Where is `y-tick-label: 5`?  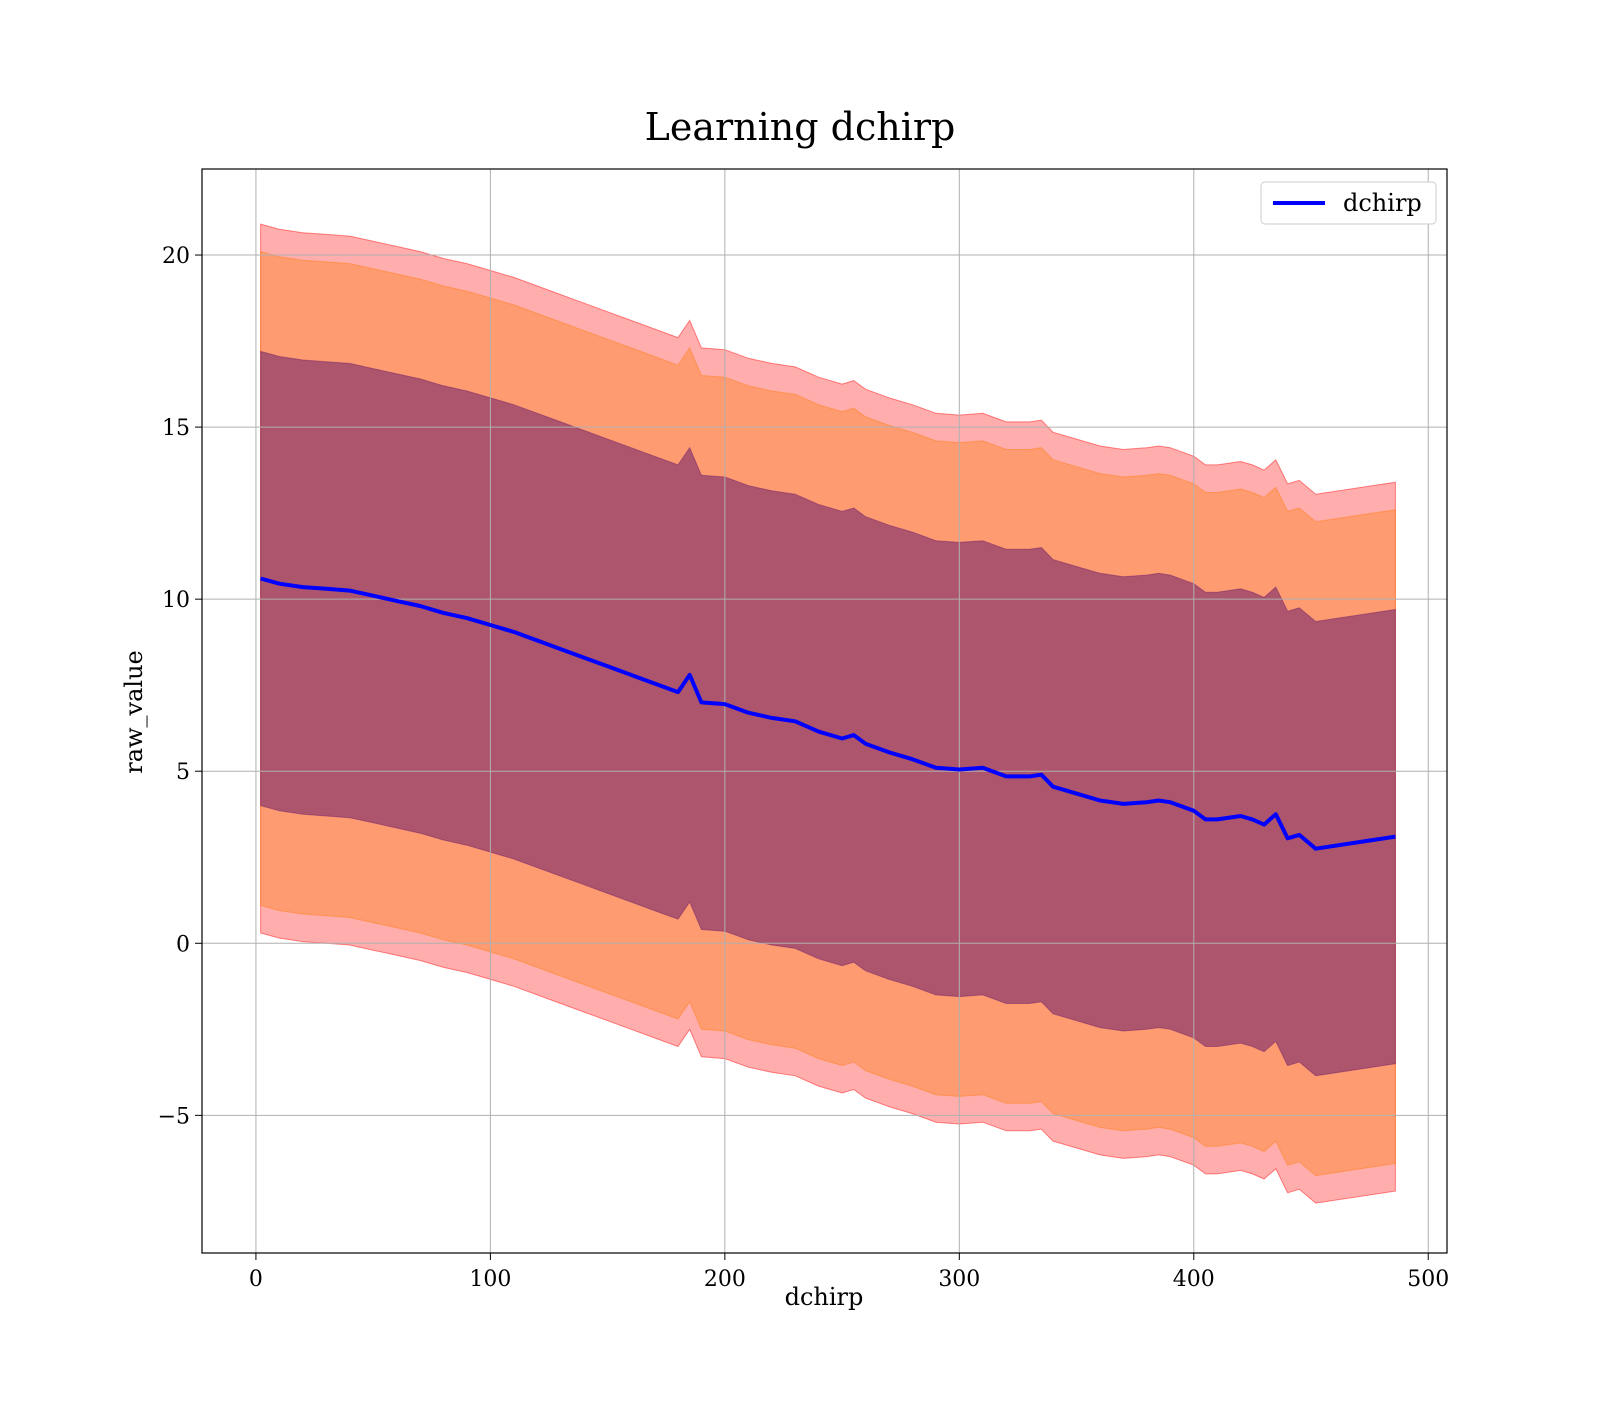 y-tick-label: 5 is located at coordinates (183, 772).